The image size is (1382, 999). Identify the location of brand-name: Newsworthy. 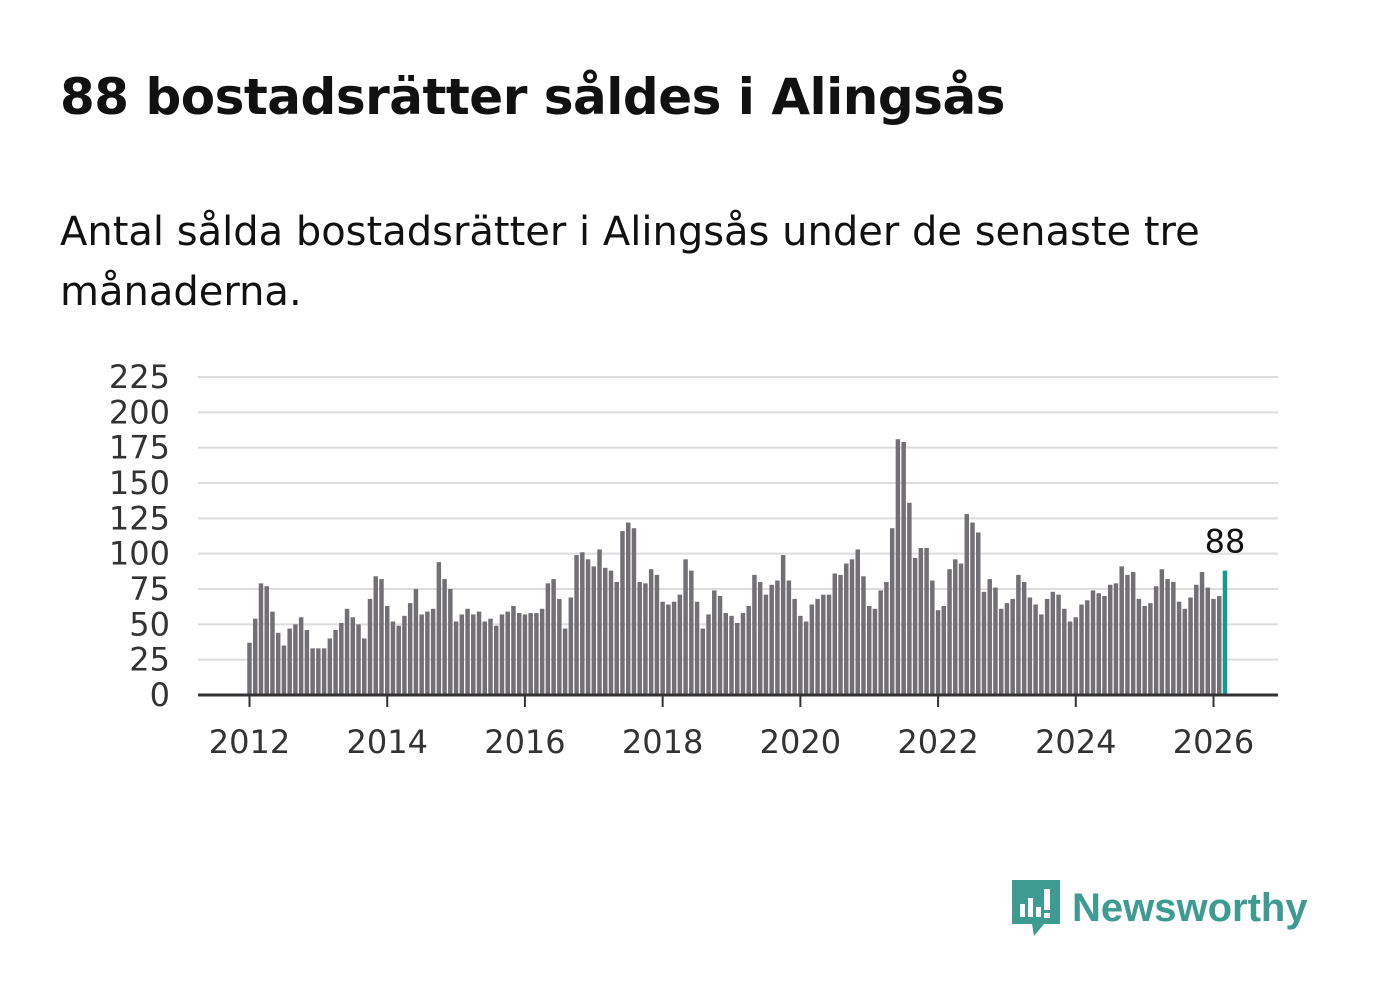
(1190, 907).